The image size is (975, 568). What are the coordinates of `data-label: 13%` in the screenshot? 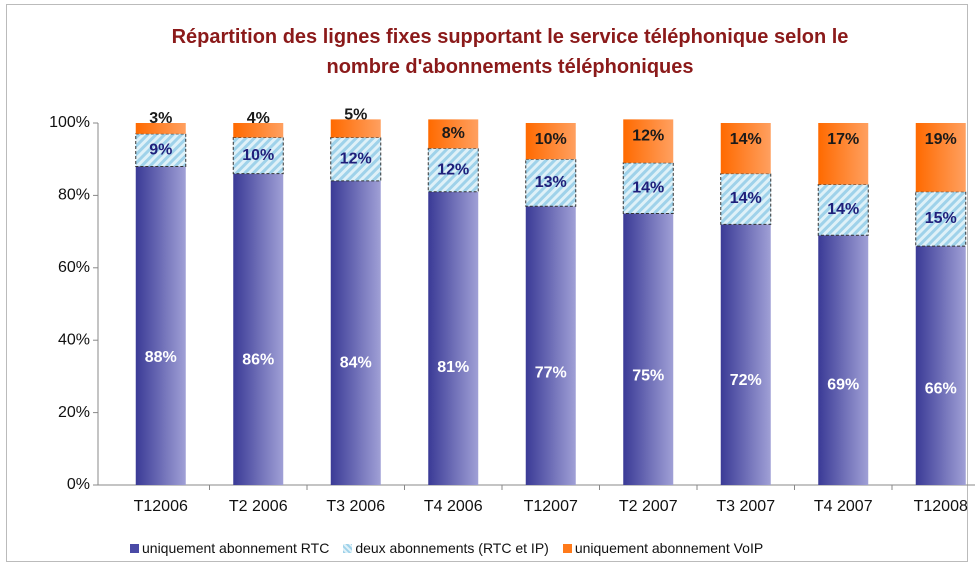 It's located at (551, 182).